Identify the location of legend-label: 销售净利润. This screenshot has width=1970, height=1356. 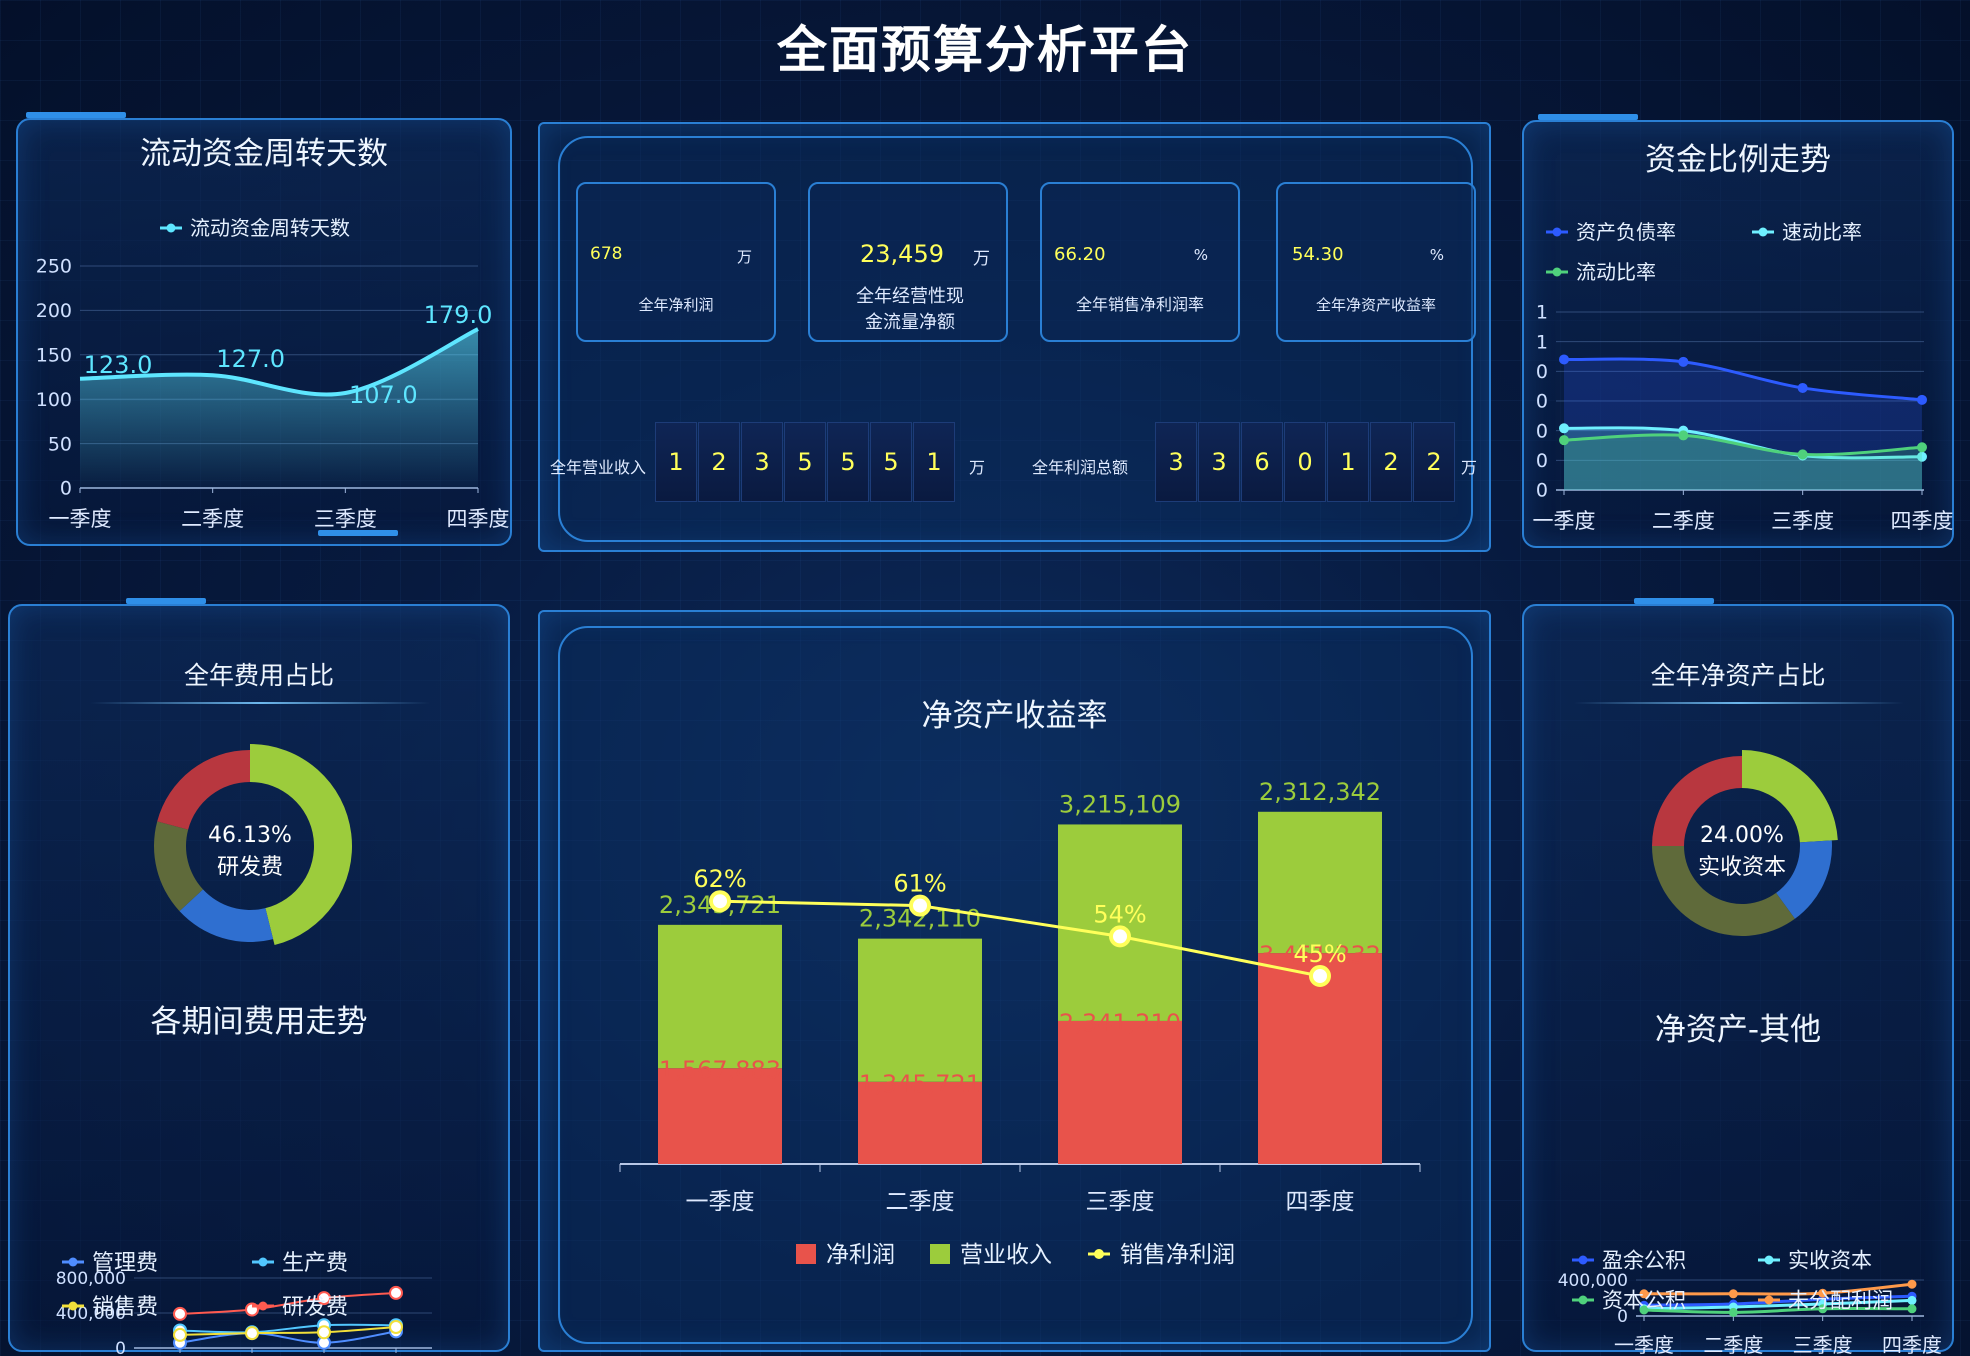
(1177, 1255).